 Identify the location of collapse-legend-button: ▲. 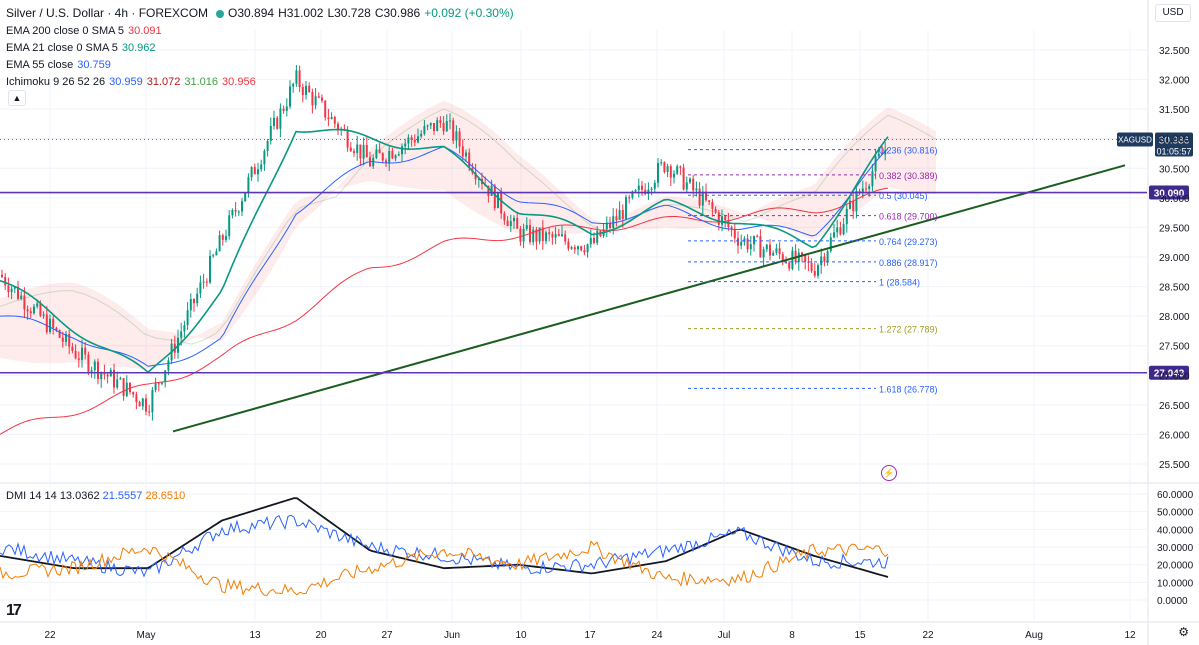
(17, 98).